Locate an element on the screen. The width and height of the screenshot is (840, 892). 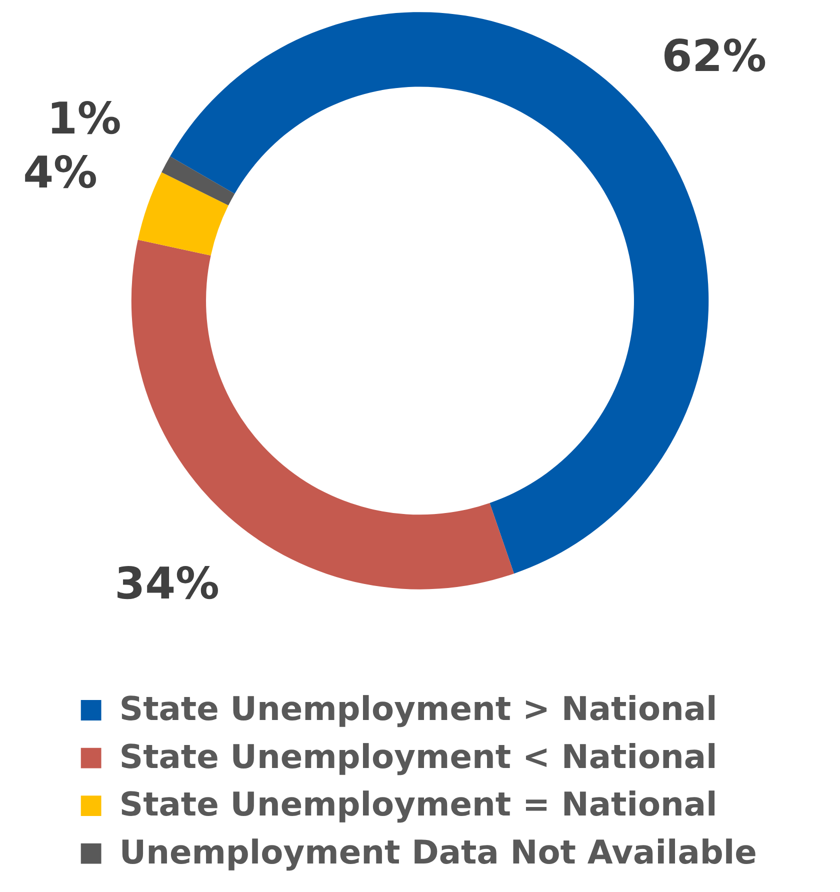
legend-label: Unemployment Data Not Available is located at coordinates (438, 853).